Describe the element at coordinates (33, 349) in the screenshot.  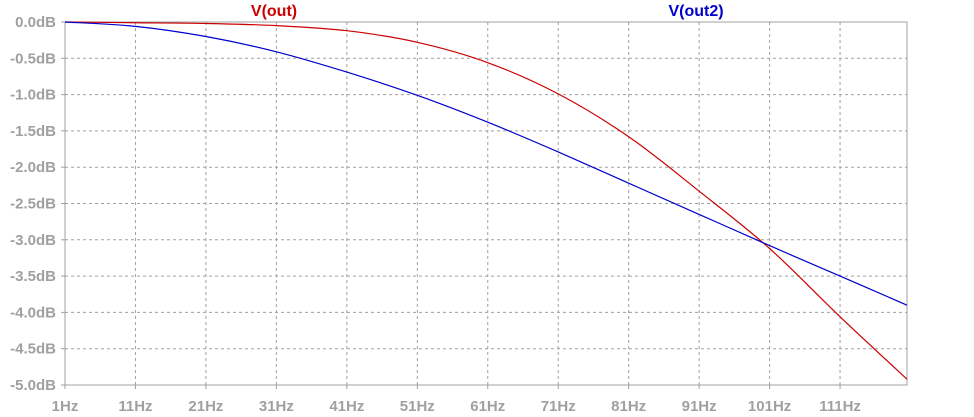
I see `y-tick-label: -4.5dB` at that location.